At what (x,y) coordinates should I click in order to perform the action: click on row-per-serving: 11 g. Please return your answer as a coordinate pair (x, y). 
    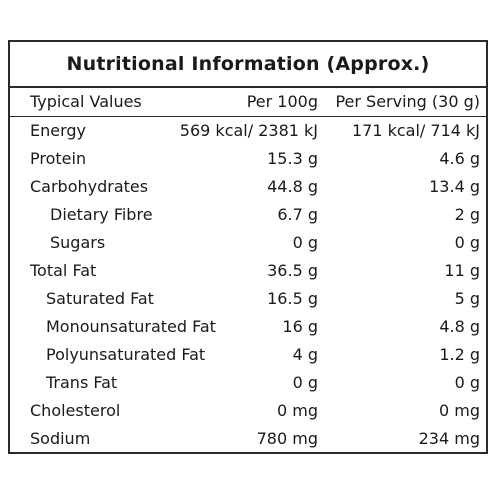
    Looking at the image, I should click on (462, 270).